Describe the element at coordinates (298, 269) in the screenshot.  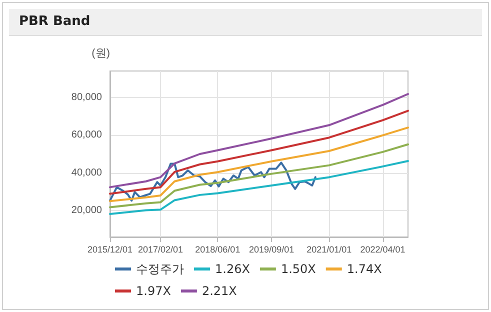
I see `legend-label: 1.50X` at that location.